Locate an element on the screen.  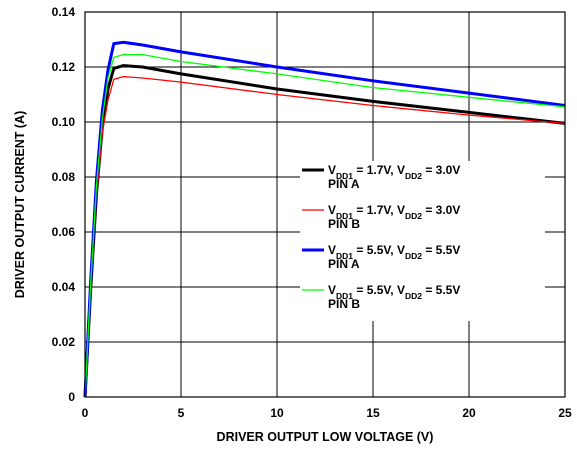
y-tick-label: 0.08 is located at coordinates (64, 177).